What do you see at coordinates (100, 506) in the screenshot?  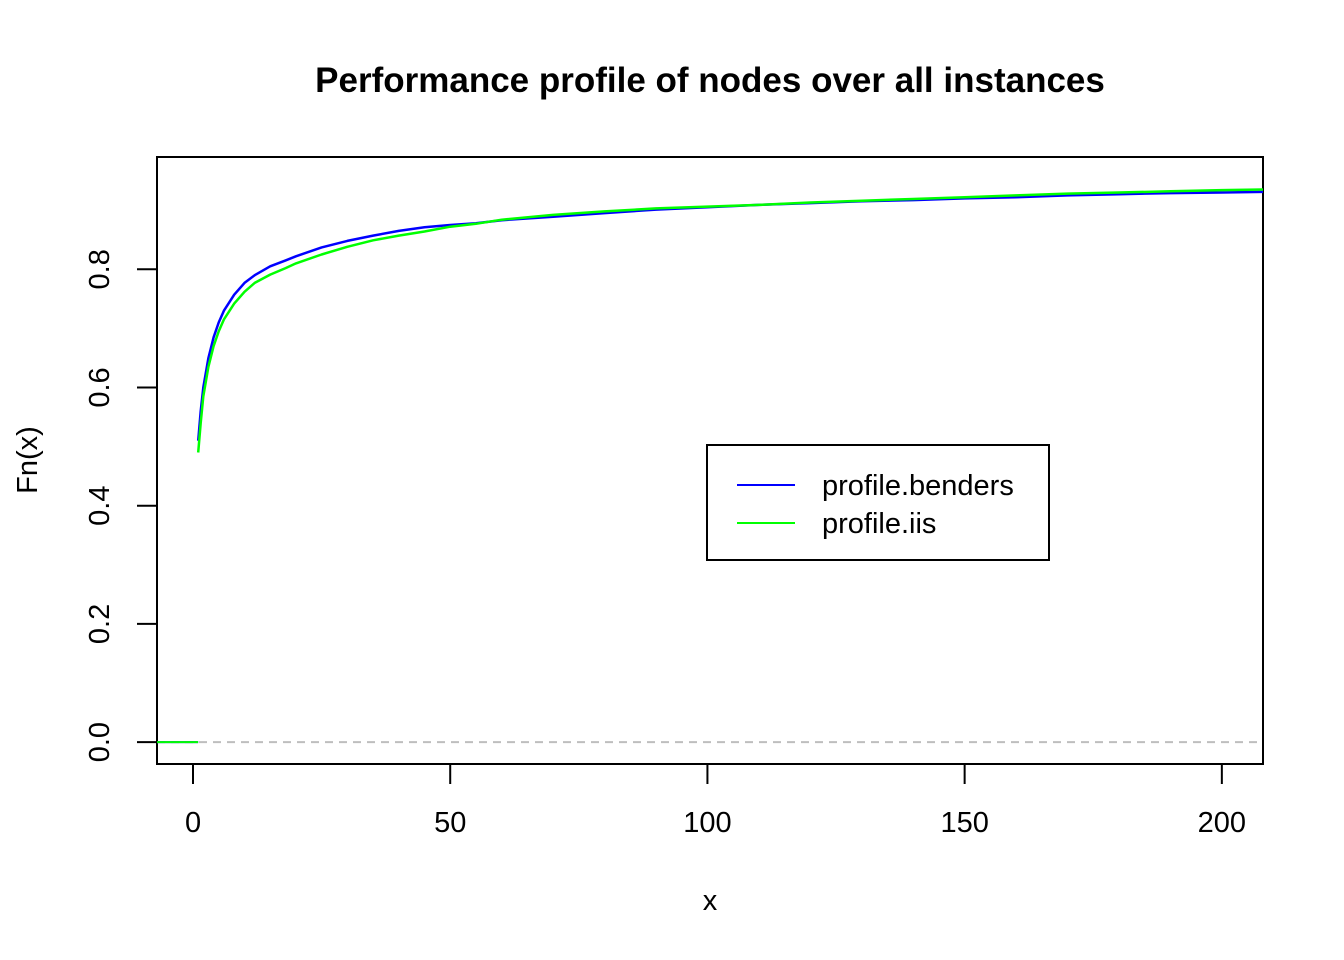 I see `y-tick-label: 0.4` at bounding box center [100, 506].